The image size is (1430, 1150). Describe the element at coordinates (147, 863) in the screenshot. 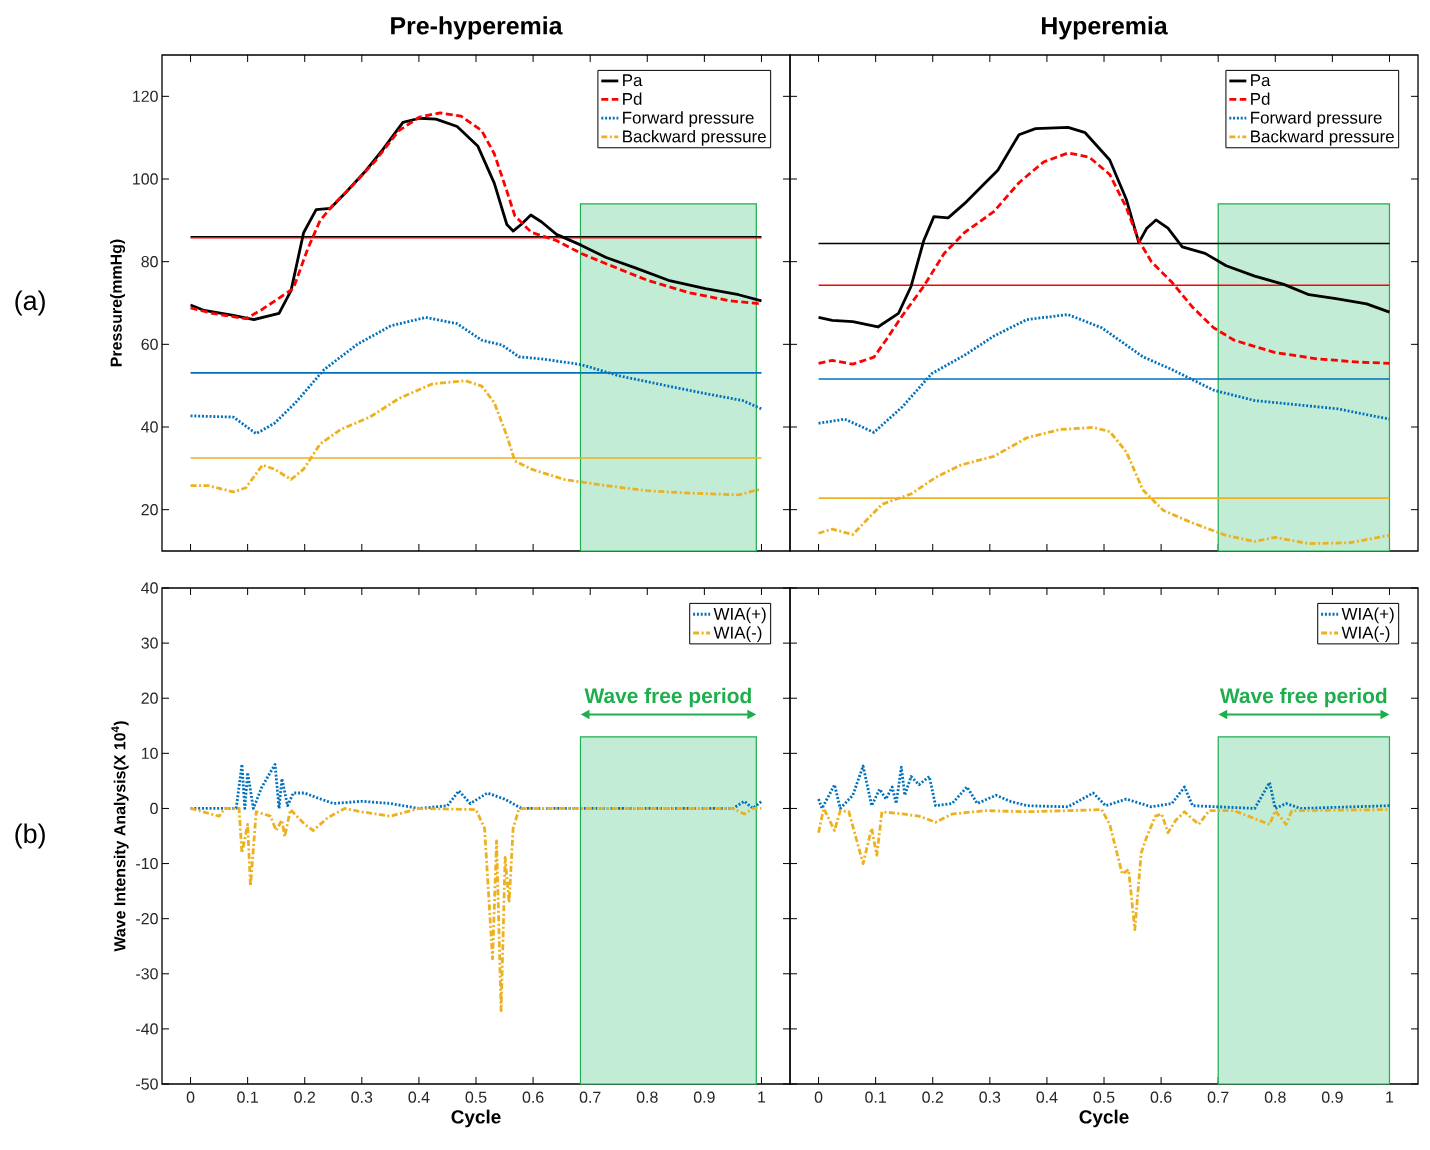

I see `y-tick-label: -10` at that location.